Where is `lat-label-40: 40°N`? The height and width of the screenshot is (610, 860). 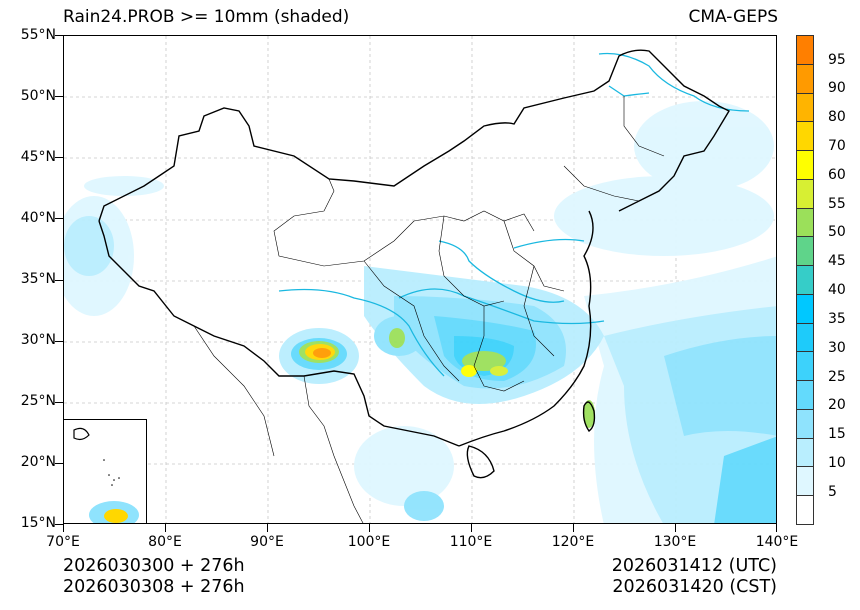 lat-label-40: 40°N is located at coordinates (38, 218).